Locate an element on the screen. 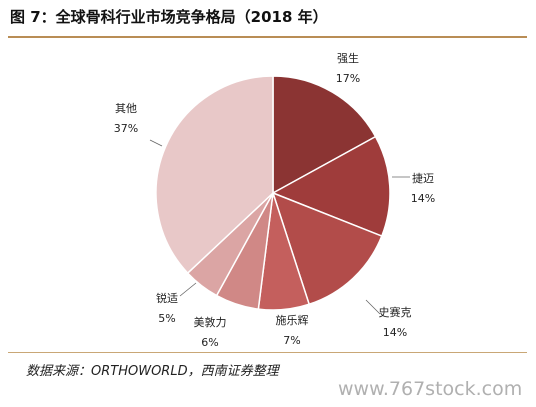  slice-percent-label: 37% is located at coordinates (126, 128).